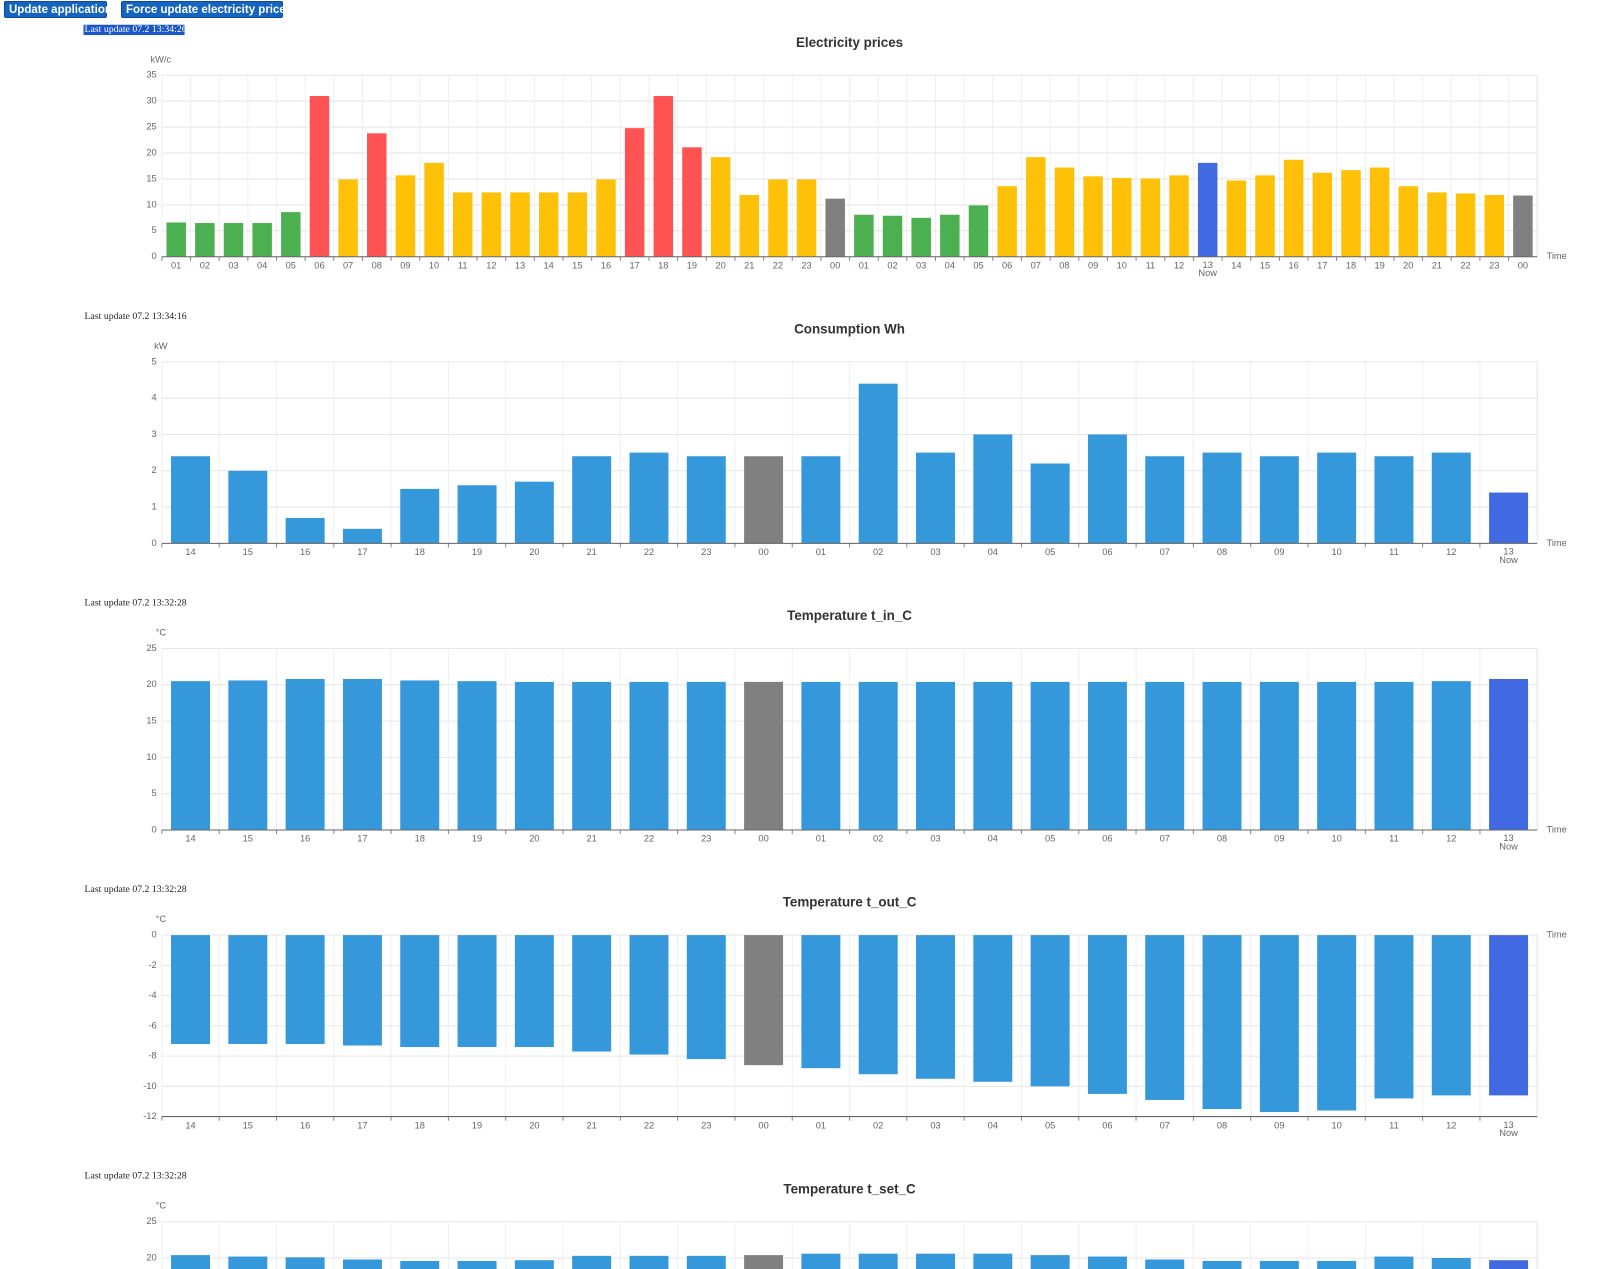 The height and width of the screenshot is (1269, 1598). I want to click on x-tick-label: 00, so click(763, 839).